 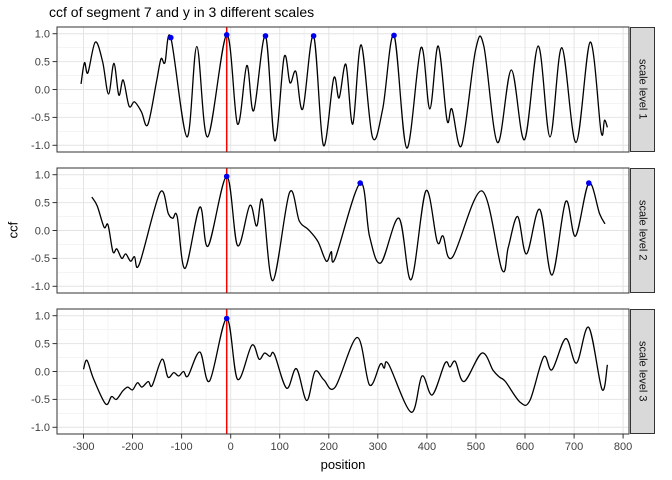 I want to click on facet-strip-label-1: scale level 1, so click(x=642, y=89).